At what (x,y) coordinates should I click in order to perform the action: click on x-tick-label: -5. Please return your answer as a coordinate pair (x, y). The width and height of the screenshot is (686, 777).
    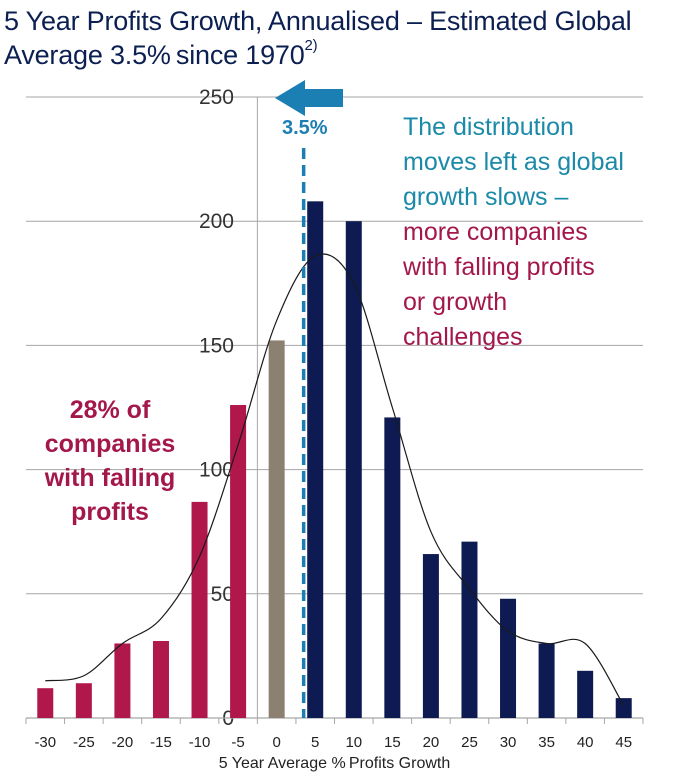
    Looking at the image, I should click on (237, 742).